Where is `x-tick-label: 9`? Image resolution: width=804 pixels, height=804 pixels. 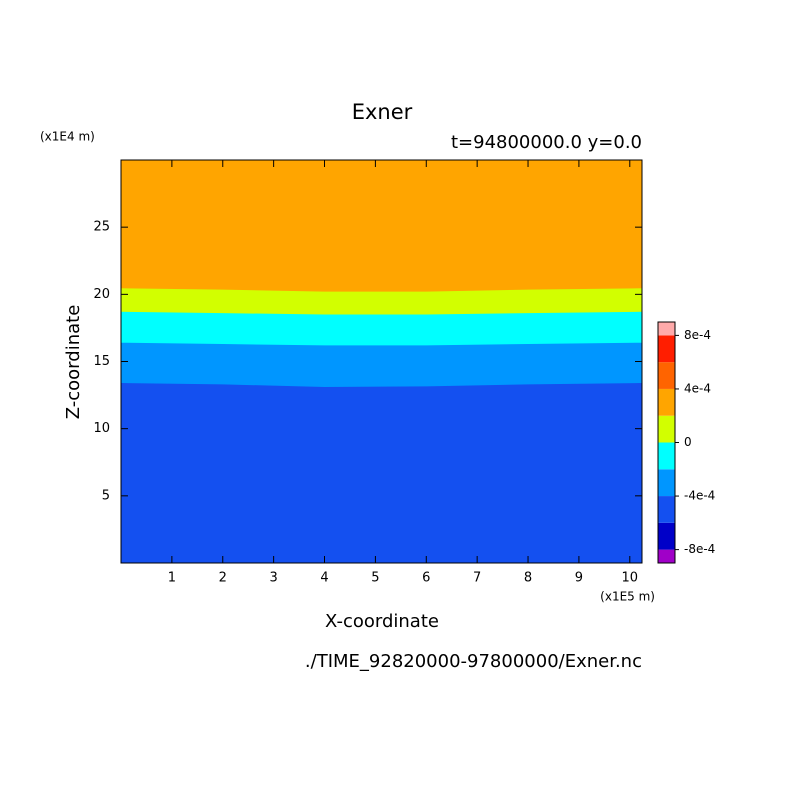 x-tick-label: 9 is located at coordinates (579, 578).